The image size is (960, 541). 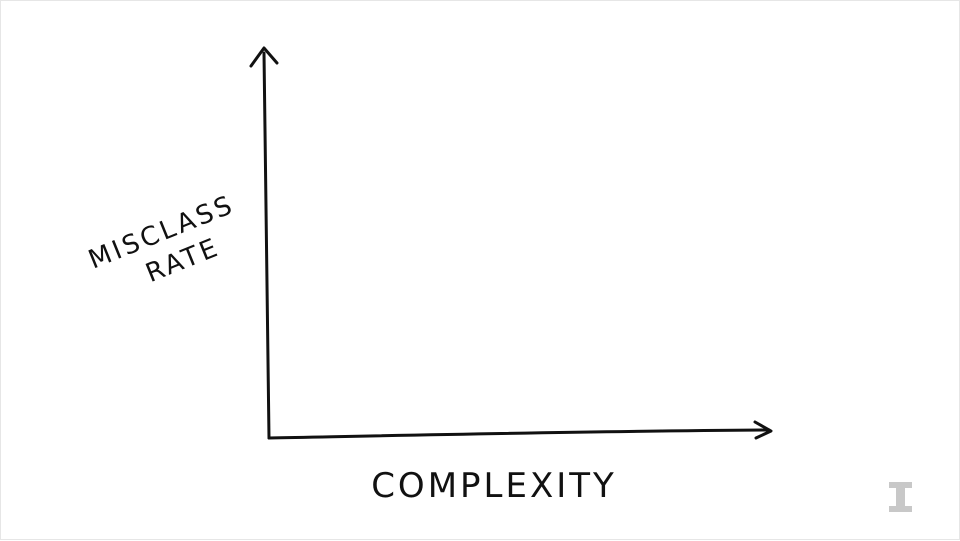 I want to click on x-axis-line, so click(x=519, y=434).